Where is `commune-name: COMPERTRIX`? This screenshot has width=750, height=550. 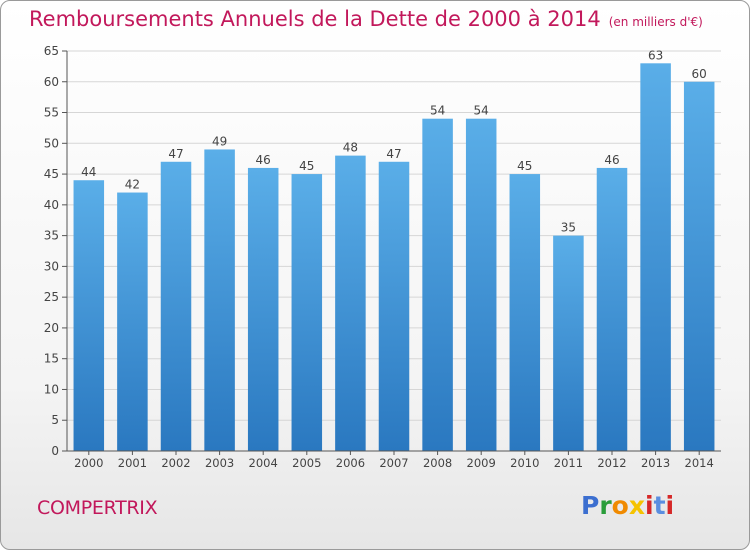 commune-name: COMPERTRIX is located at coordinates (97, 508).